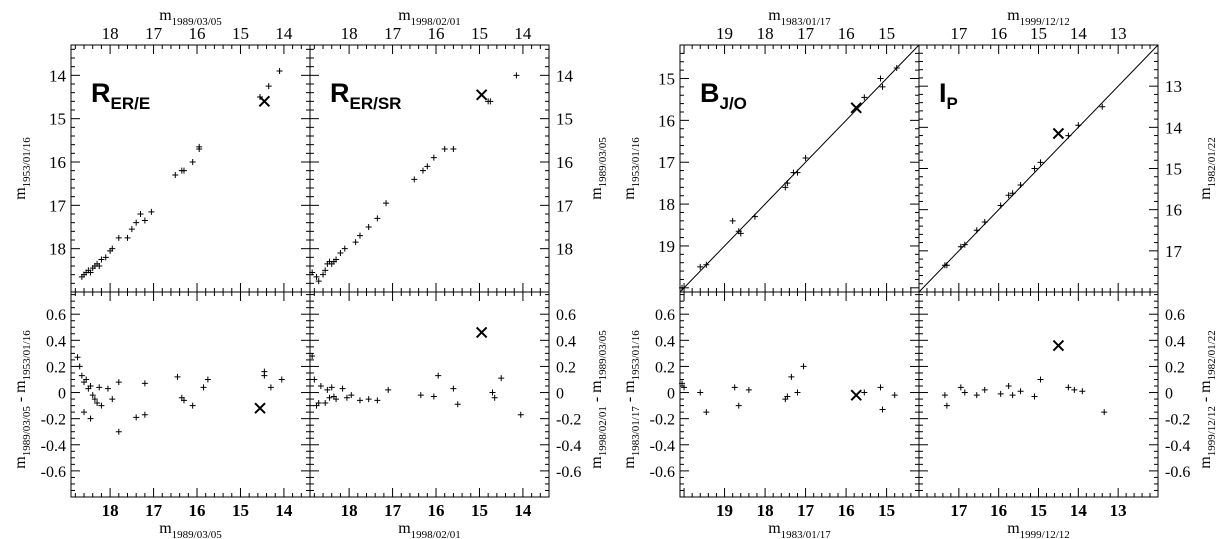 This screenshot has height=539, width=1217. What do you see at coordinates (1079, 510) in the screenshot?
I see `bottom-x-tick-label: 14` at bounding box center [1079, 510].